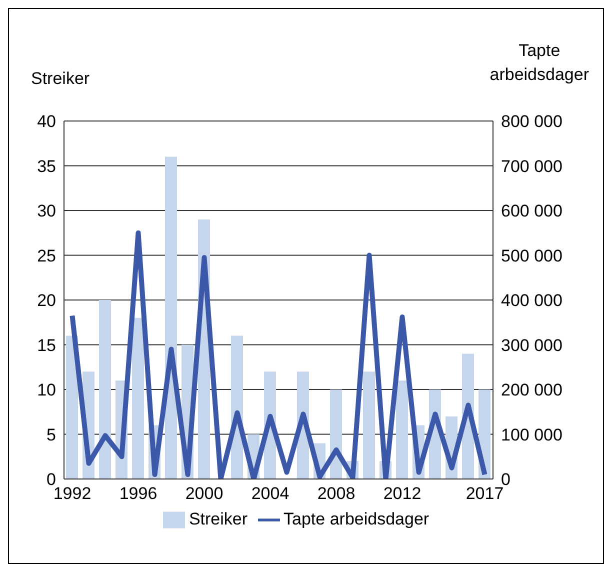 The width and height of the screenshot is (612, 574). I want to click on x-tick-label: 1992, so click(72, 494).